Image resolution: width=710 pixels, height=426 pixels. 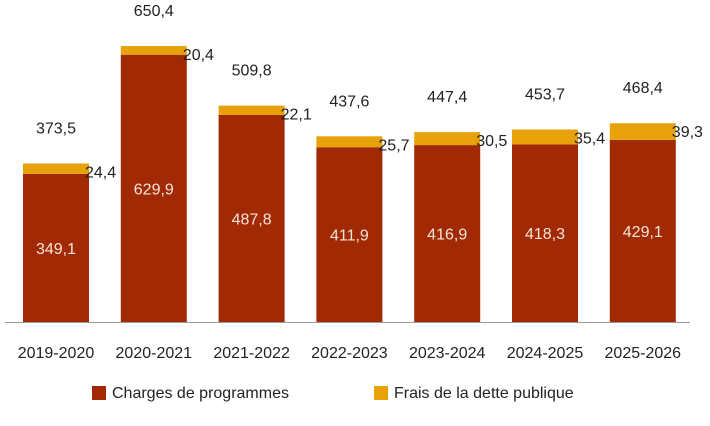 I want to click on data-label-total: 453,7, so click(x=545, y=94).